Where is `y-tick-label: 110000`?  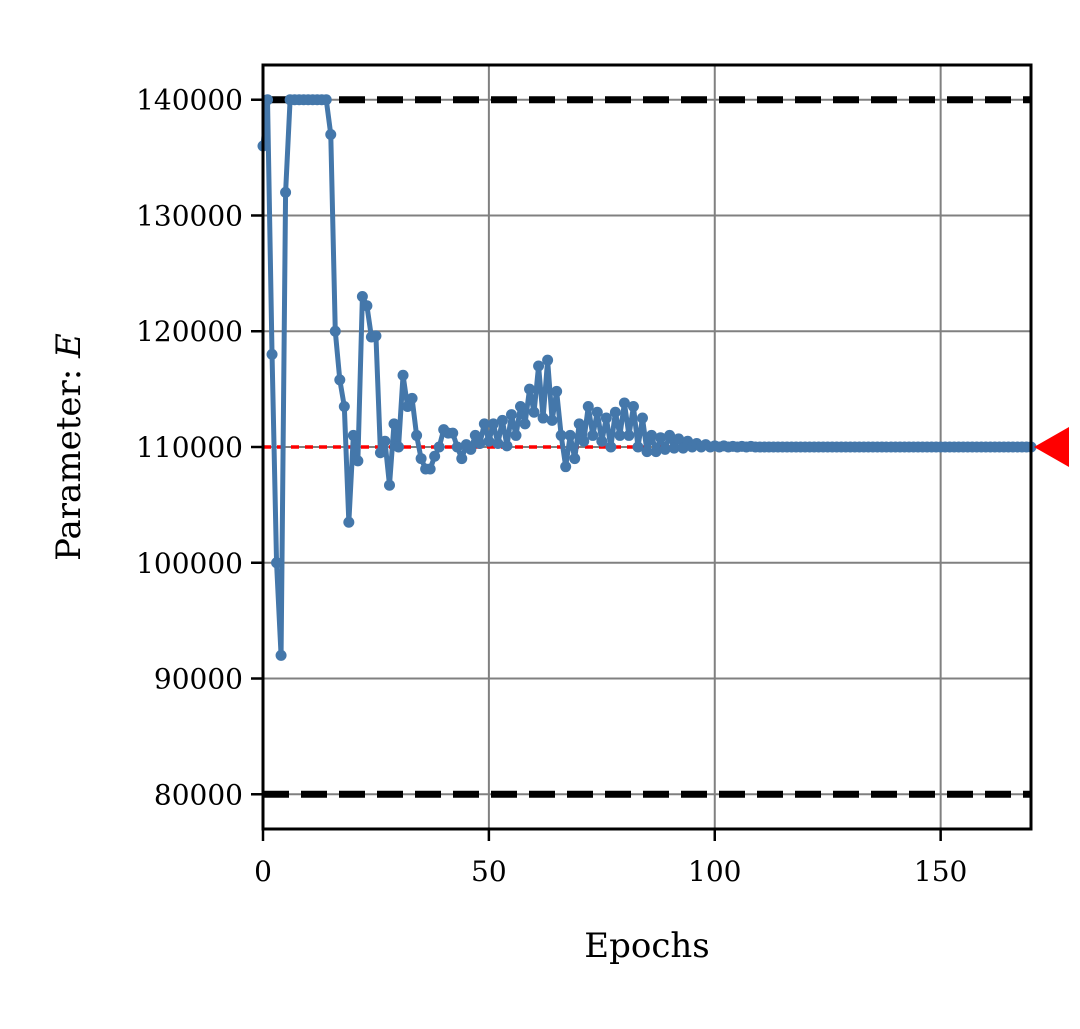 y-tick-label: 110000 is located at coordinates (189, 447).